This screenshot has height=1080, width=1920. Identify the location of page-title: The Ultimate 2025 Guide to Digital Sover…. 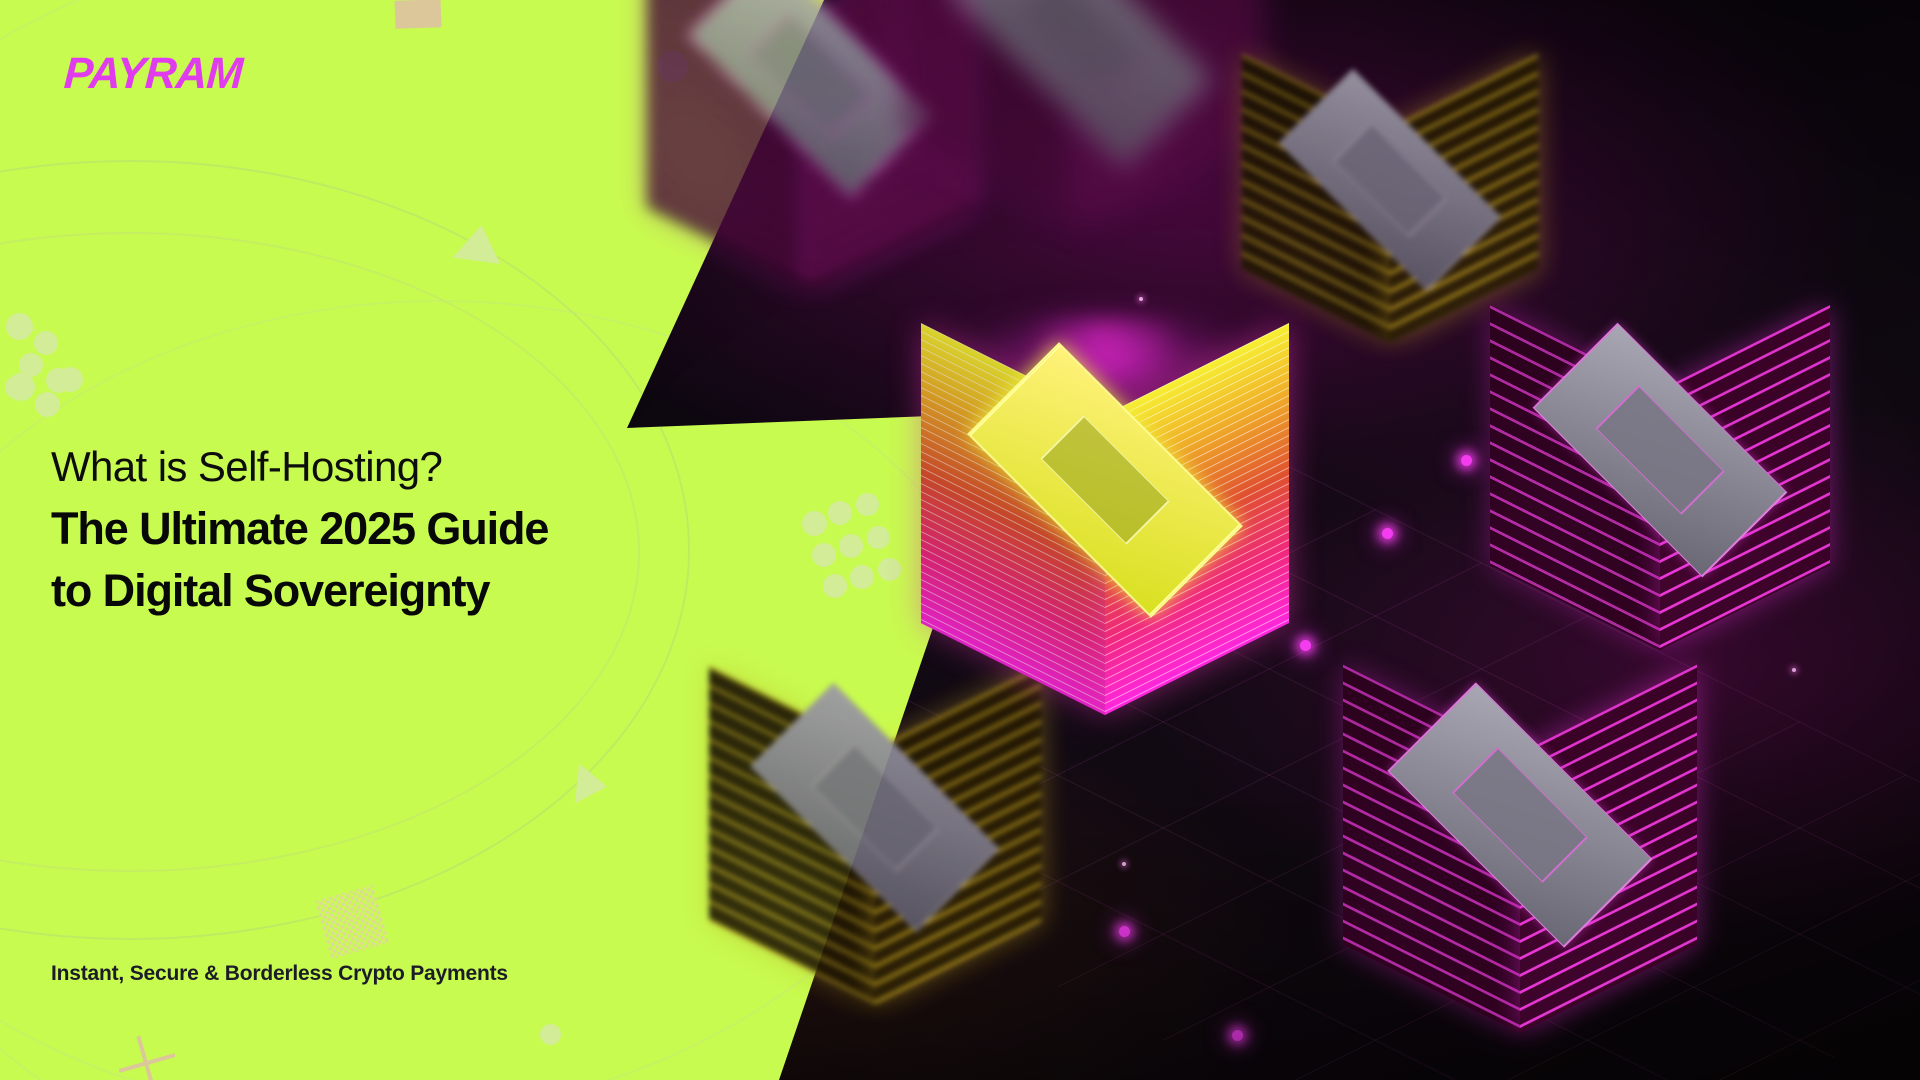
(431, 560).